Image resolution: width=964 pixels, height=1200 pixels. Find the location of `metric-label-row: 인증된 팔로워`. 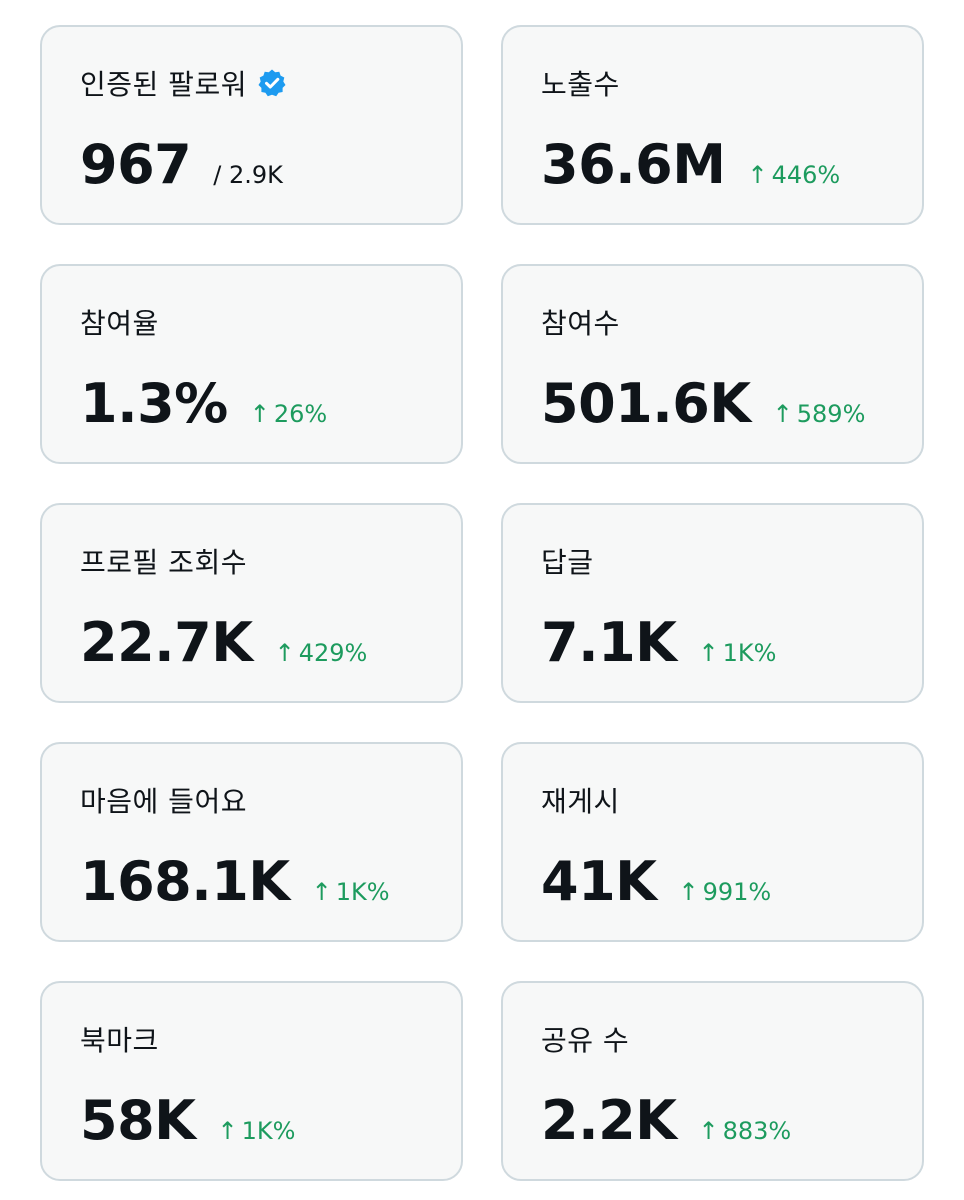

metric-label-row: 인증된 팔로워 is located at coordinates (183, 83).